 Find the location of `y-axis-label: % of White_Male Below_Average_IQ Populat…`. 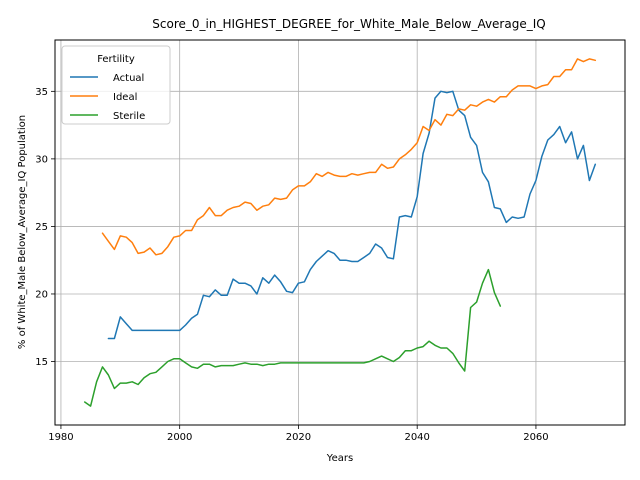

y-axis-label: % of White_Male Below_Average_IQ Populat… is located at coordinates (22, 232).